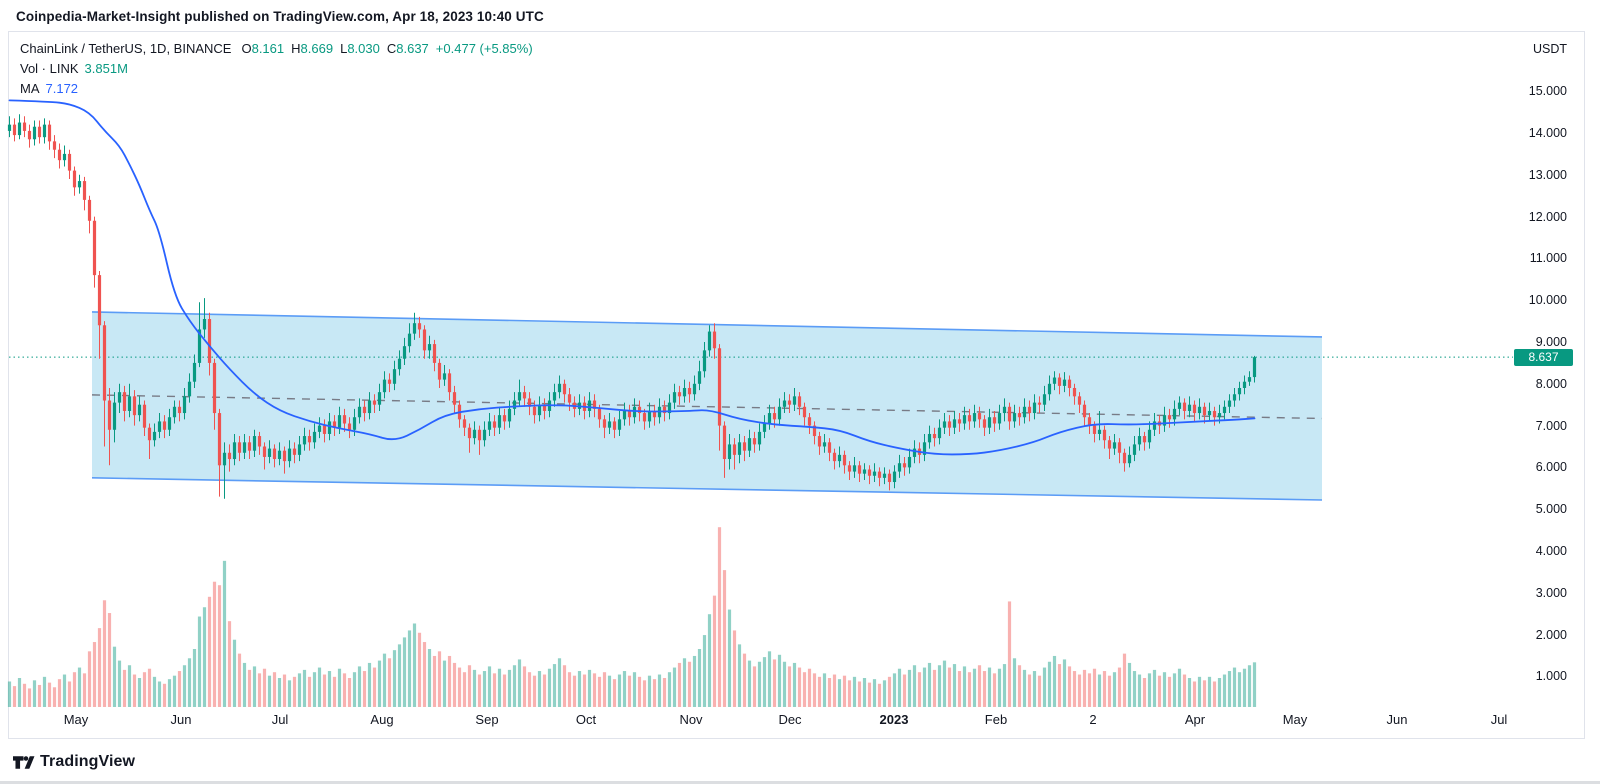 This screenshot has height=784, width=1600. I want to click on legend-ma-row: MA 7.172, so click(49, 89).